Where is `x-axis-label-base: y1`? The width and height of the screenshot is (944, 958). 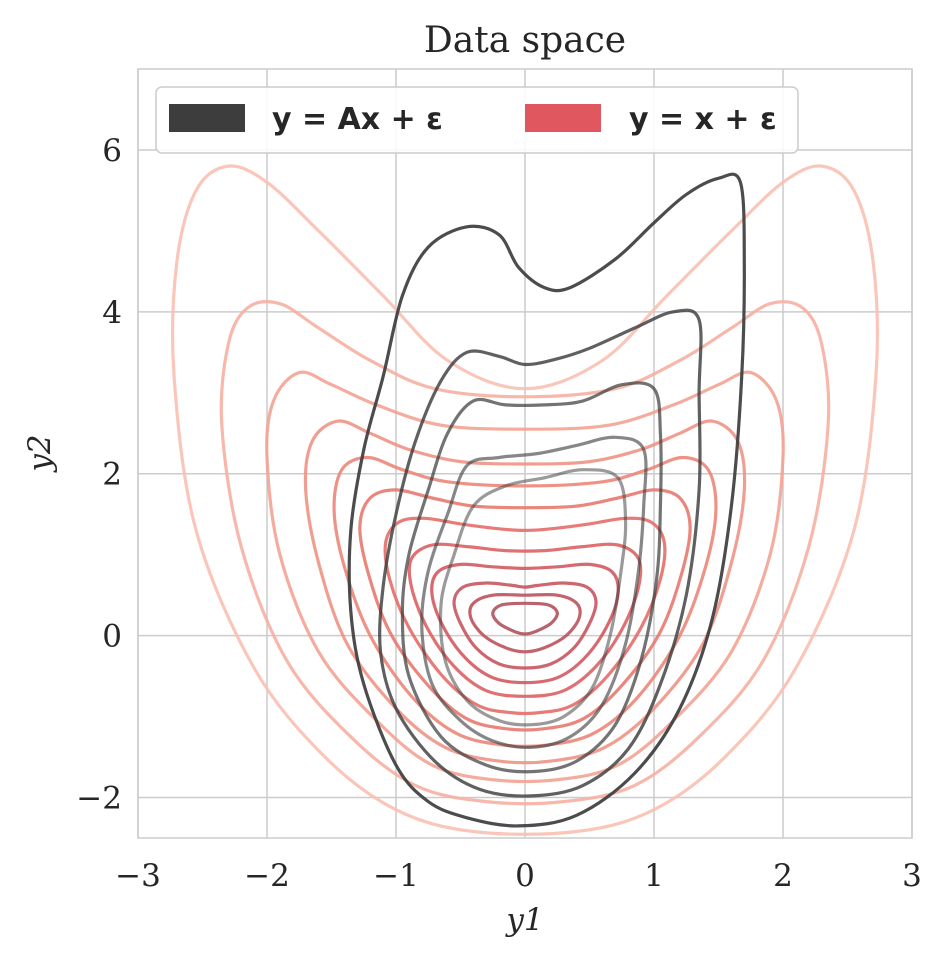 x-axis-label-base: y1 is located at coordinates (523, 920).